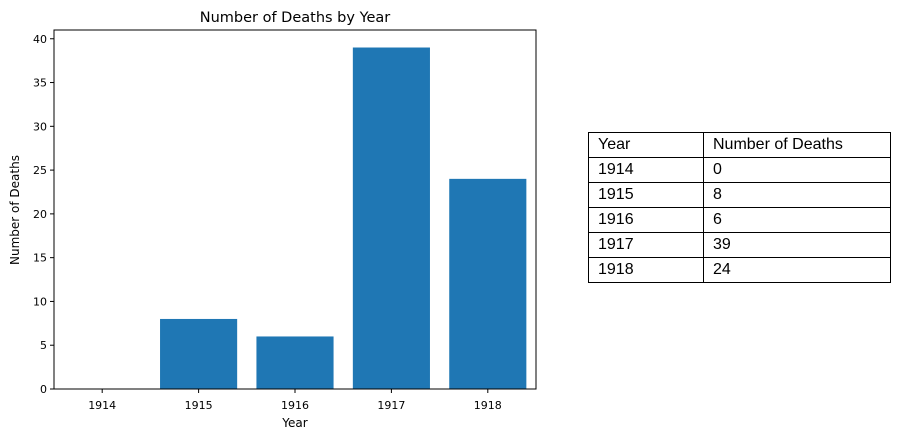 The height and width of the screenshot is (445, 900). I want to click on table-cell-deaths: 8, so click(797, 195).